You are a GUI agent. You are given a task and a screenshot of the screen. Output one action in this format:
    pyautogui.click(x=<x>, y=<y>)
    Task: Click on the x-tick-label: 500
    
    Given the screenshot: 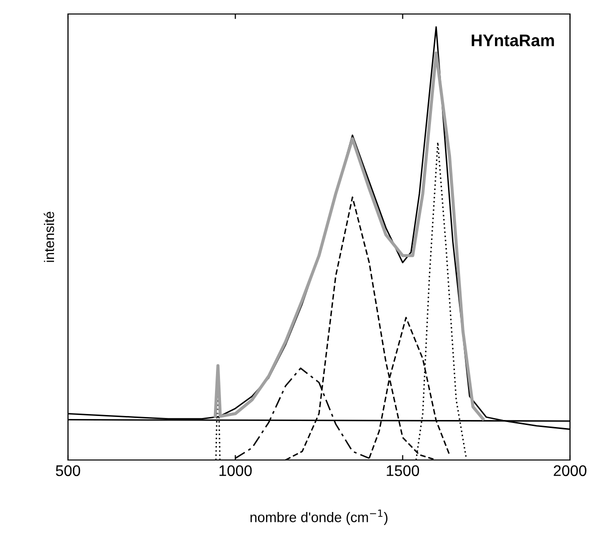 What is the action you would take?
    pyautogui.click(x=68, y=470)
    